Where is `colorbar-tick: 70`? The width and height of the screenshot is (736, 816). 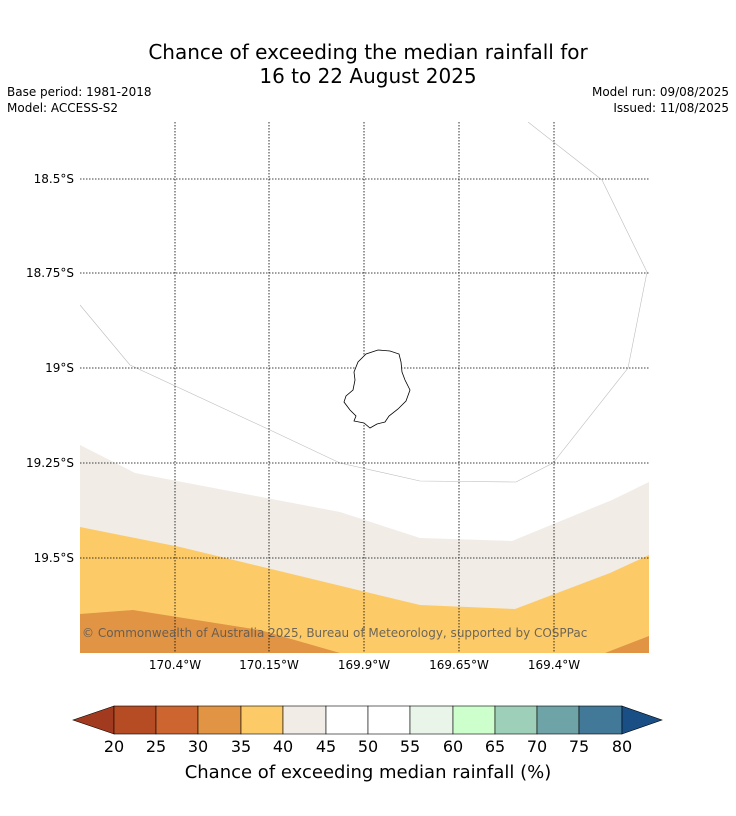
colorbar-tick: 70 is located at coordinates (537, 746).